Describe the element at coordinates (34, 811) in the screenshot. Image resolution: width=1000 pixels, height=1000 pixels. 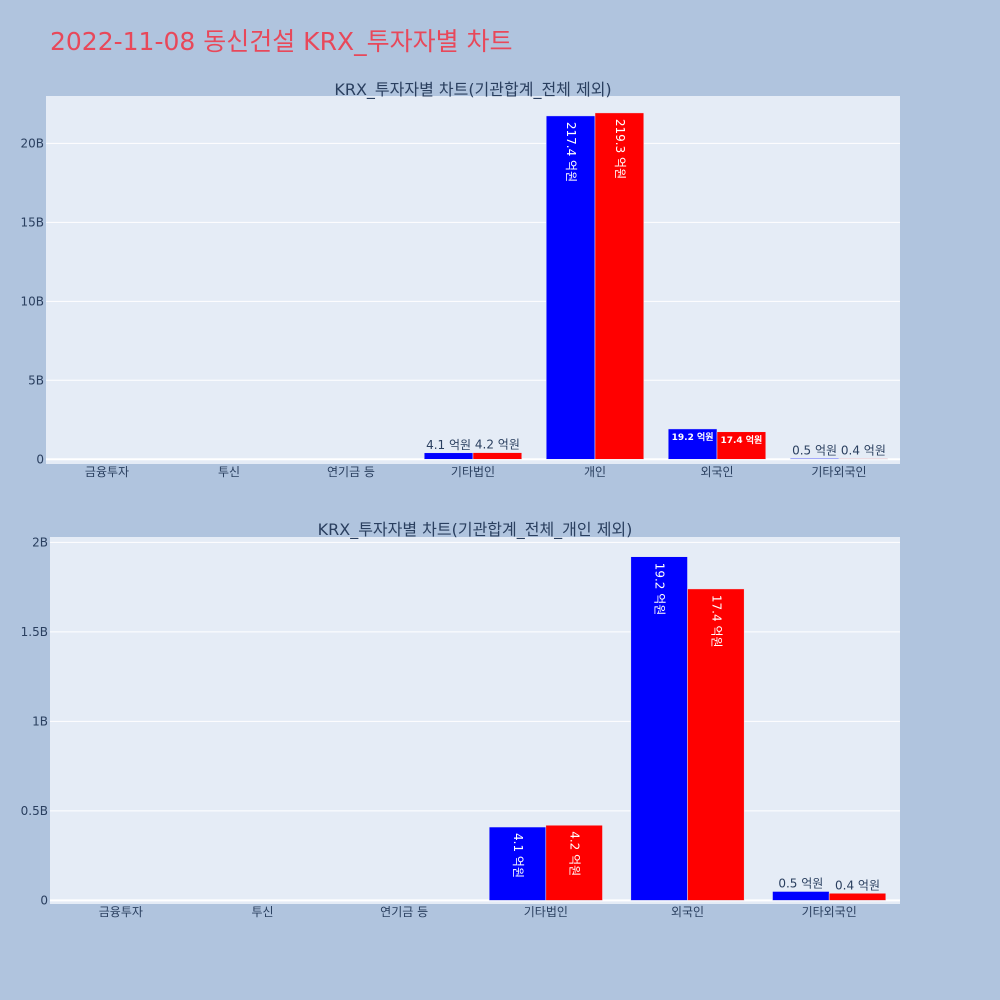
I see `y-tick-label: 0.5B` at that location.